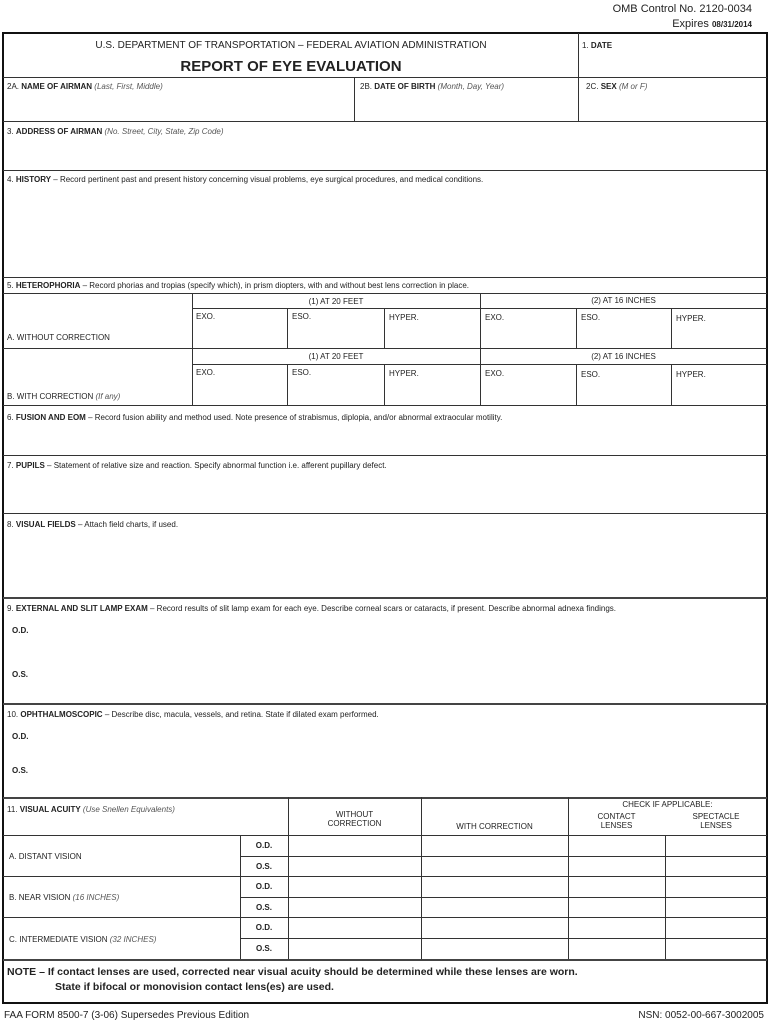 This screenshot has height=1024, width=770. What do you see at coordinates (701, 1015) in the screenshot?
I see `nsn-number: NSN: 0052-00-667-3002005` at bounding box center [701, 1015].